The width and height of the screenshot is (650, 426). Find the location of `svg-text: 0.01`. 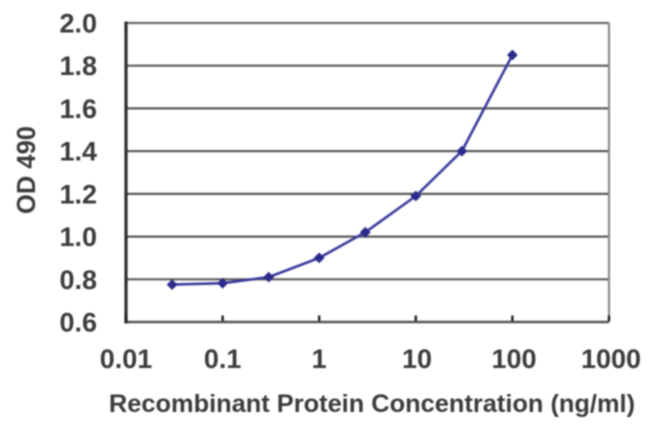

svg-text: 0.01 is located at coordinates (126, 359).